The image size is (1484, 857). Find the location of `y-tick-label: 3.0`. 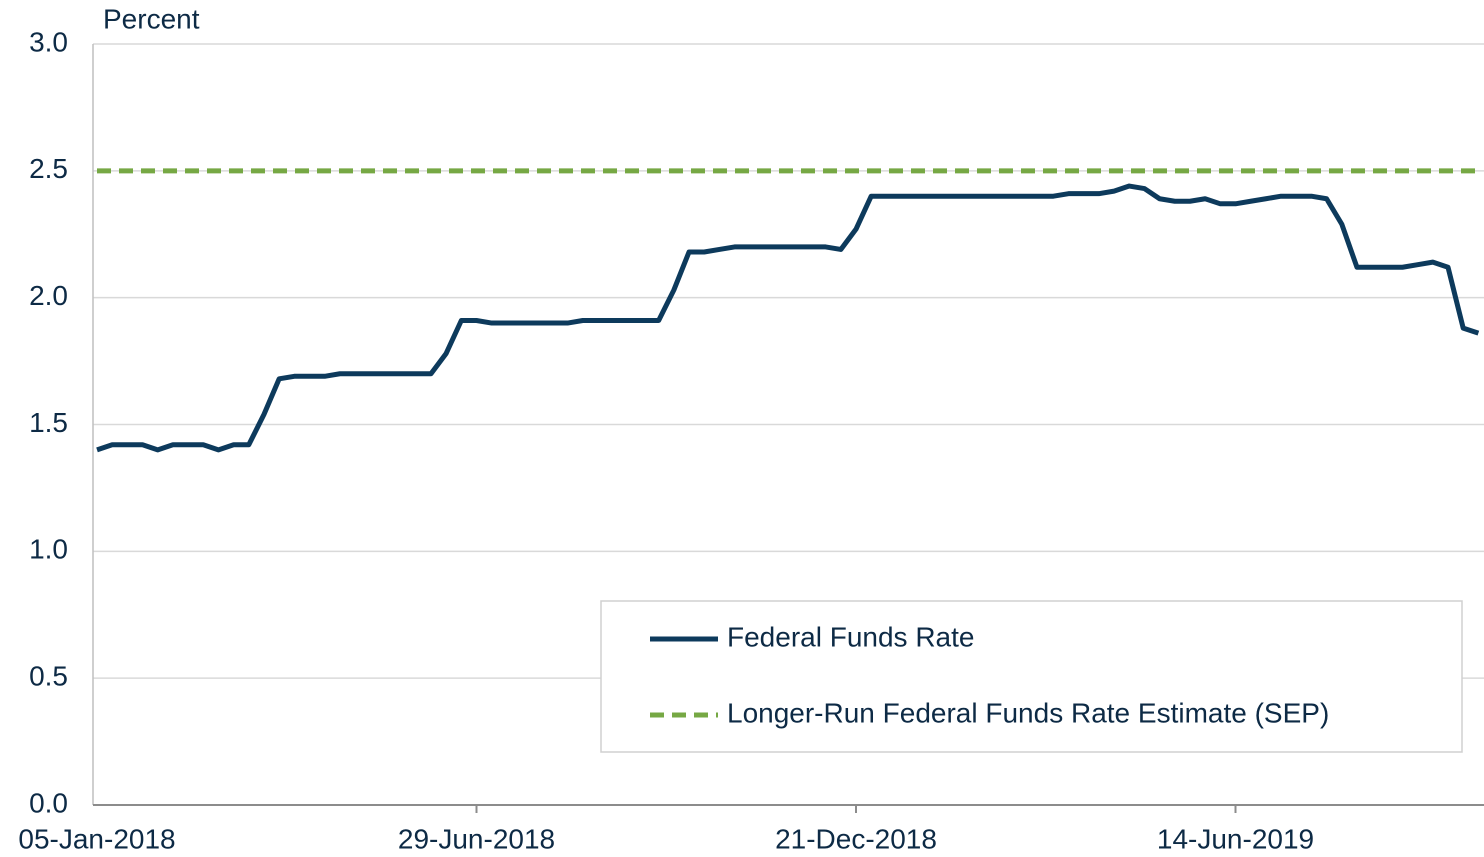

y-tick-label: 3.0 is located at coordinates (48, 41).